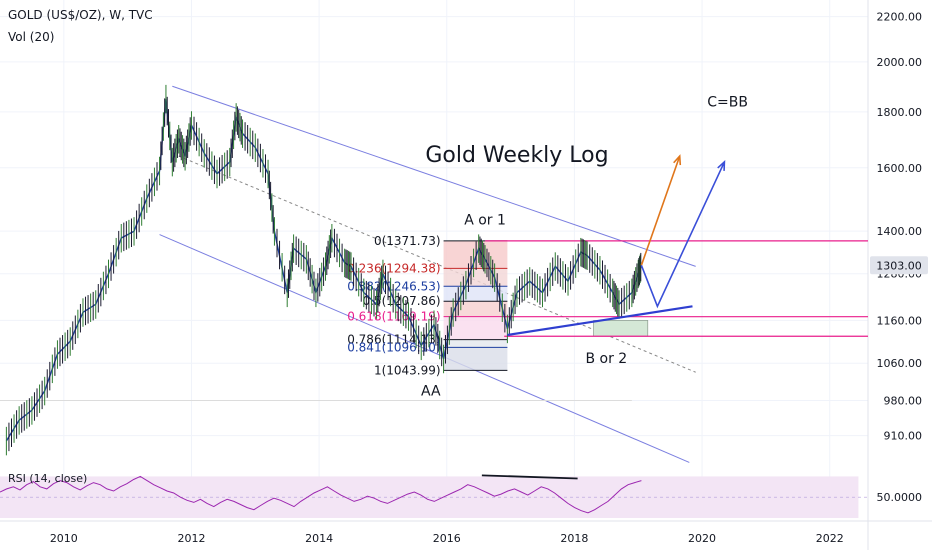 The image size is (932, 550). What do you see at coordinates (31, 37) in the screenshot?
I see `indicator-label: Vol (20)` at bounding box center [31, 37].